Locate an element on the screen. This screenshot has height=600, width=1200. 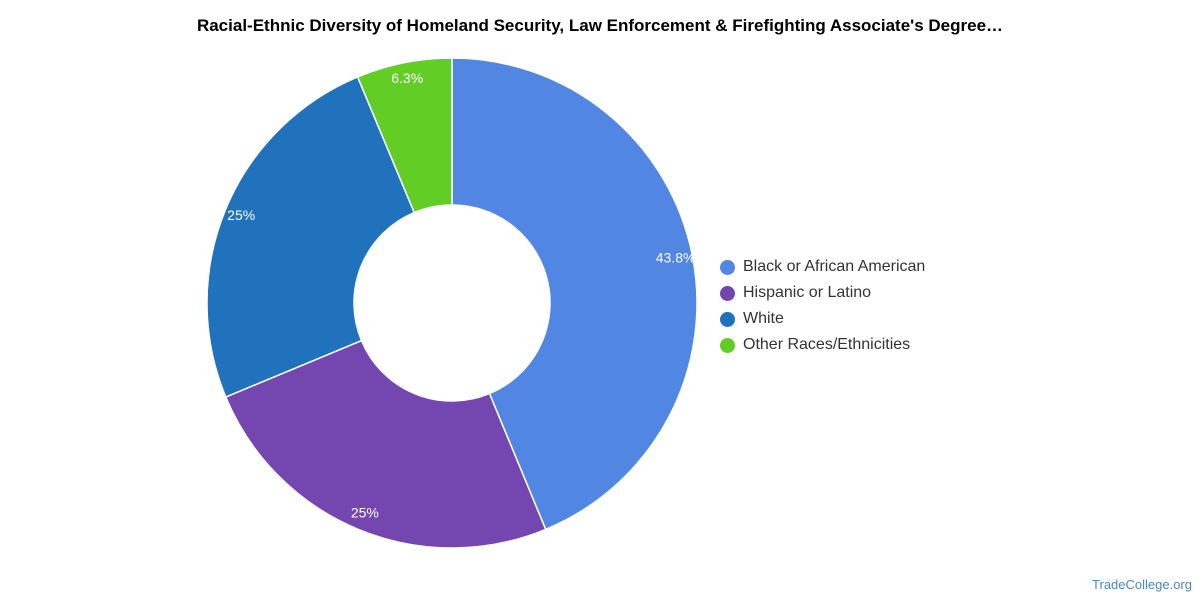
legend-label: Other Races/Ethnicities is located at coordinates (827, 344).